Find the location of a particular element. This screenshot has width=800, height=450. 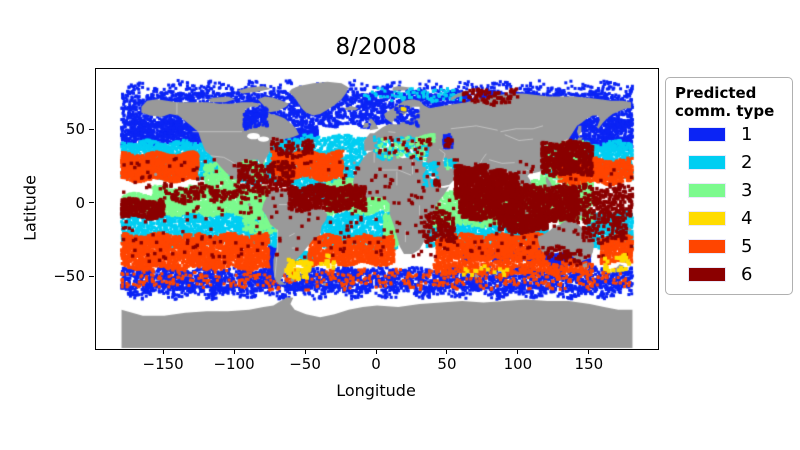

y-tick-label: 50 is located at coordinates (75, 129).